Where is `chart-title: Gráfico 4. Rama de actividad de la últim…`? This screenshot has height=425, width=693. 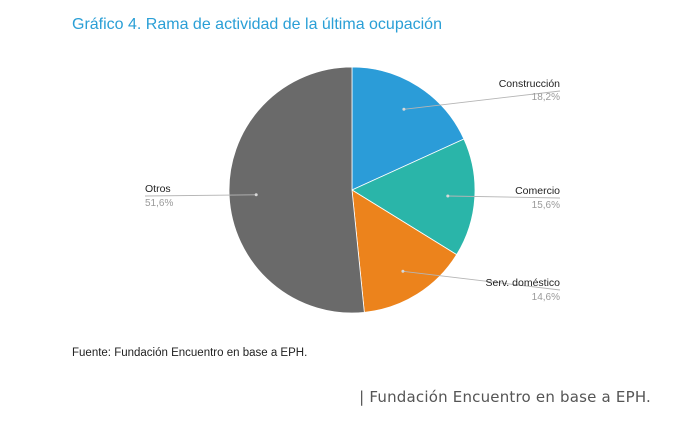 chart-title: Gráfico 4. Rama de actividad de la últim… is located at coordinates (257, 24).